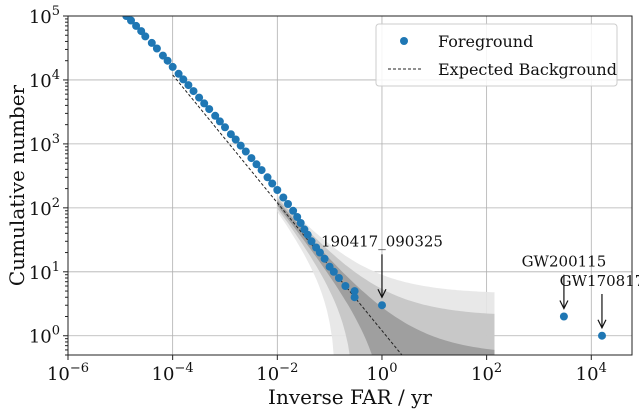 The height and width of the screenshot is (414, 639). What do you see at coordinates (350, 397) in the screenshot?
I see `x-axis-label: Inverse FAR / yr` at bounding box center [350, 397].